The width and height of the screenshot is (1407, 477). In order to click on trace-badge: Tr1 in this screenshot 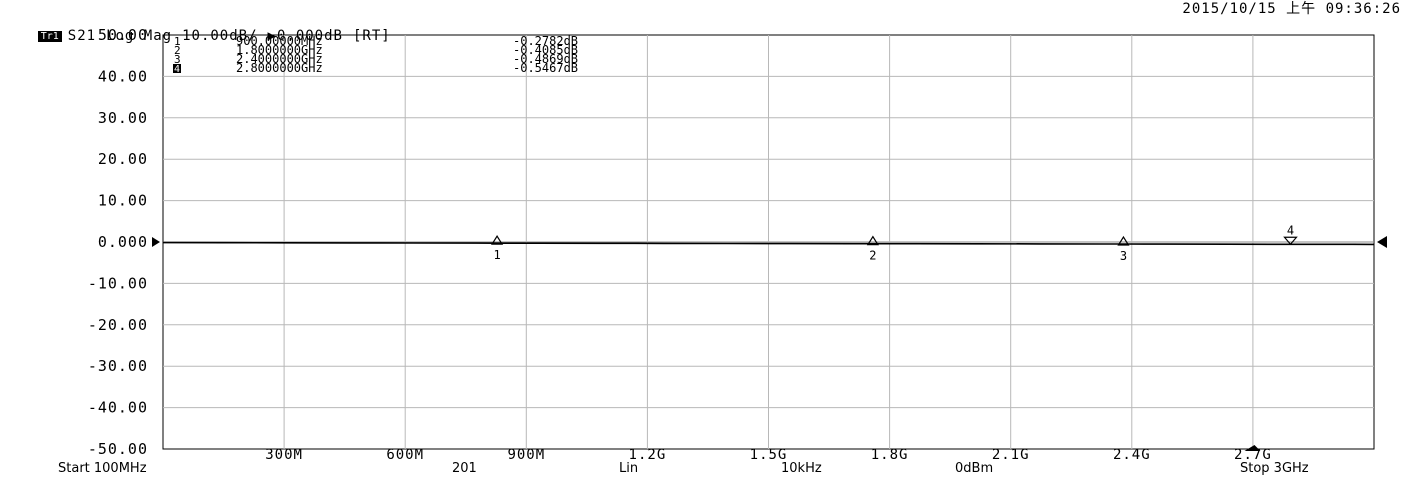, I will do `click(49, 36)`.